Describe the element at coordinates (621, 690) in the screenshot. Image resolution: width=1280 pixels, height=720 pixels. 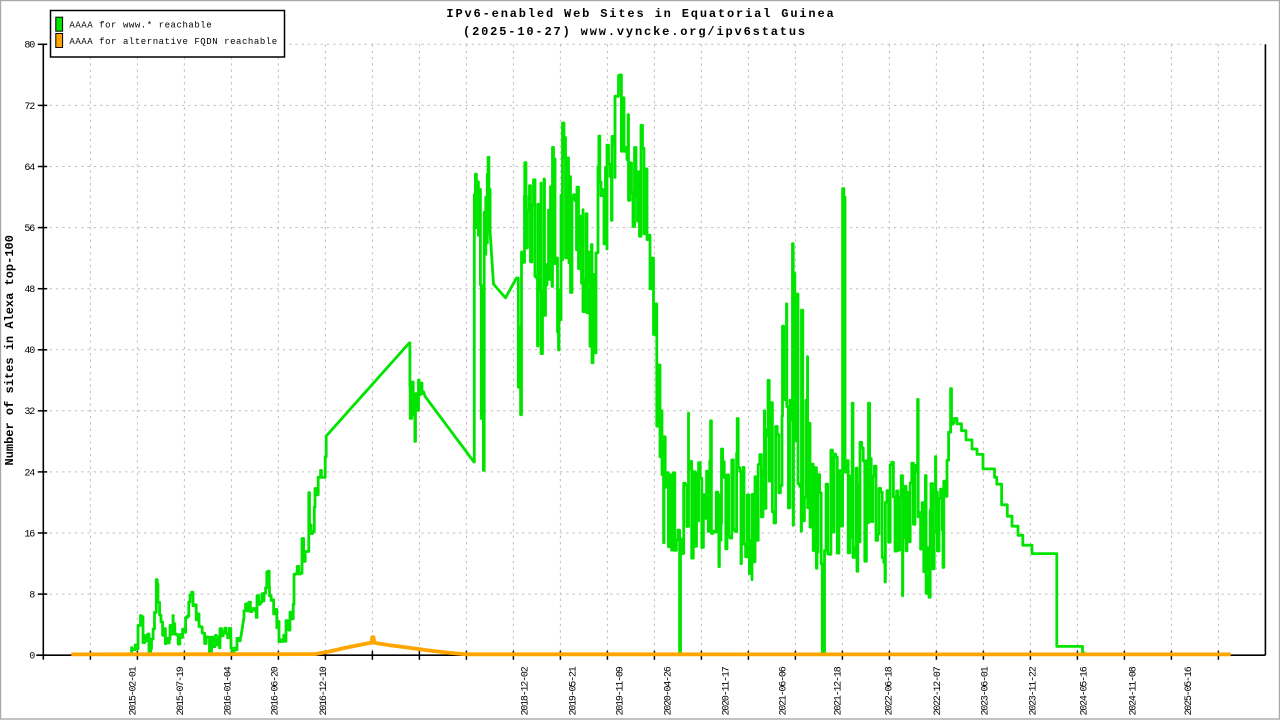
I see `svg-text: 2019-11-09` at that location.